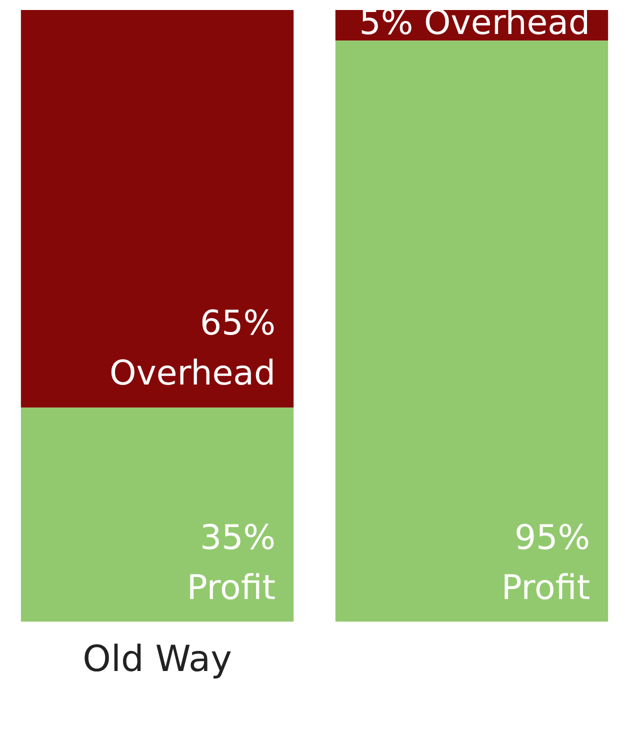 The width and height of the screenshot is (632, 731). I want to click on x-tick-label: Old Way, so click(157, 659).